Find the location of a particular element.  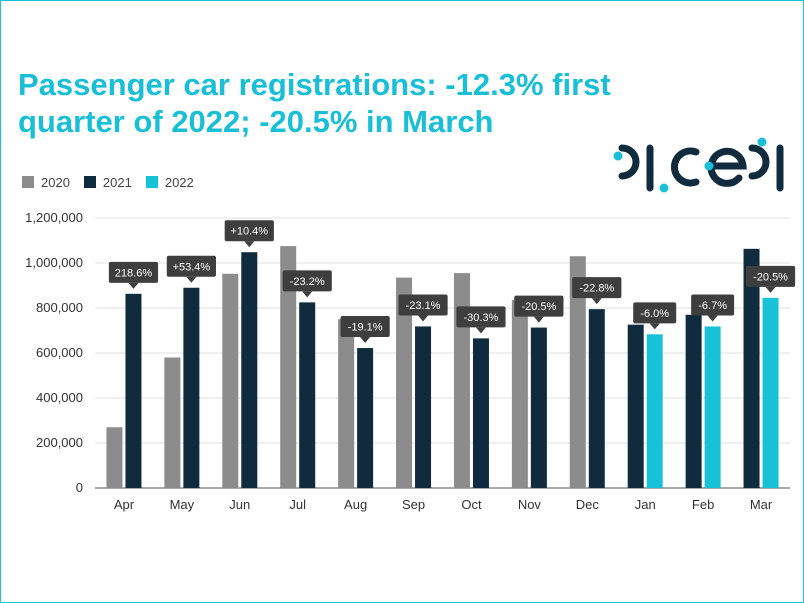

data-label: -22.8% is located at coordinates (596, 289).